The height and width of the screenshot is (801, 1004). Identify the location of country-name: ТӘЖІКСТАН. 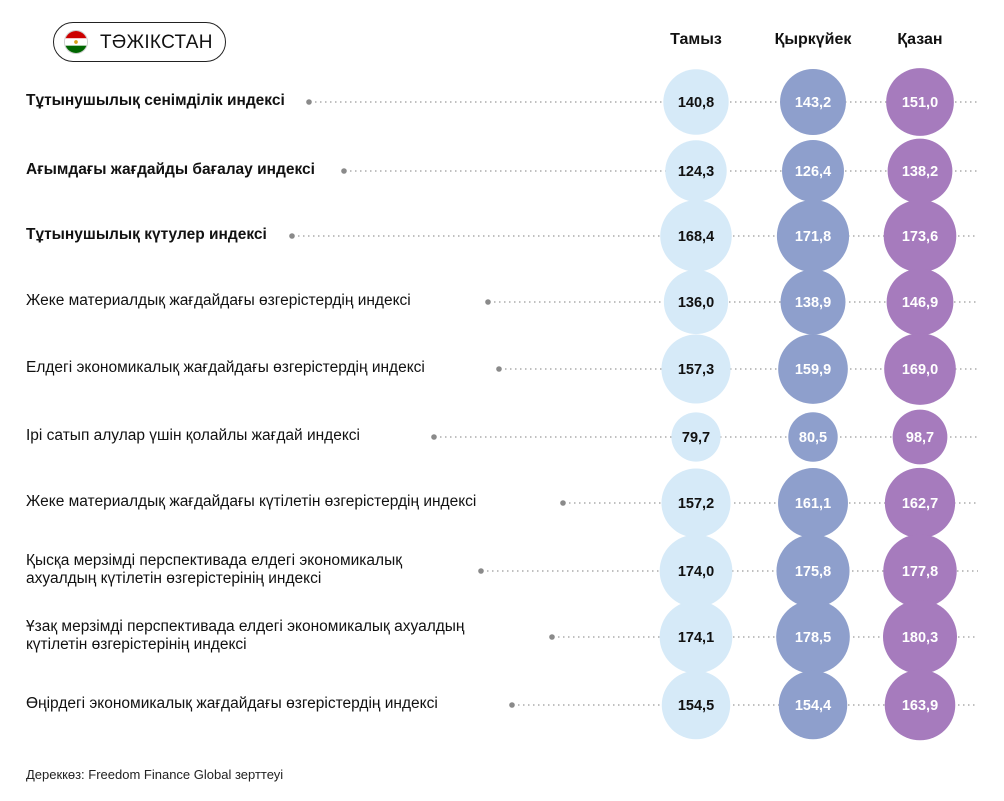
(156, 42).